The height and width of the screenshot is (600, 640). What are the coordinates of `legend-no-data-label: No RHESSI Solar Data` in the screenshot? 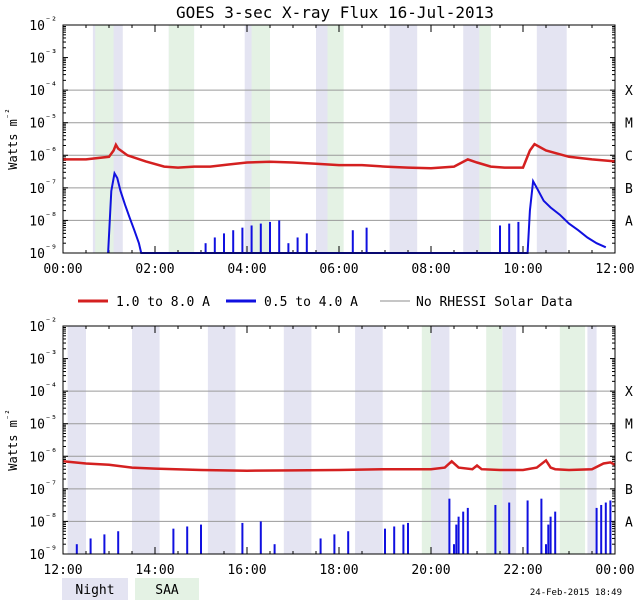 It's located at (494, 302).